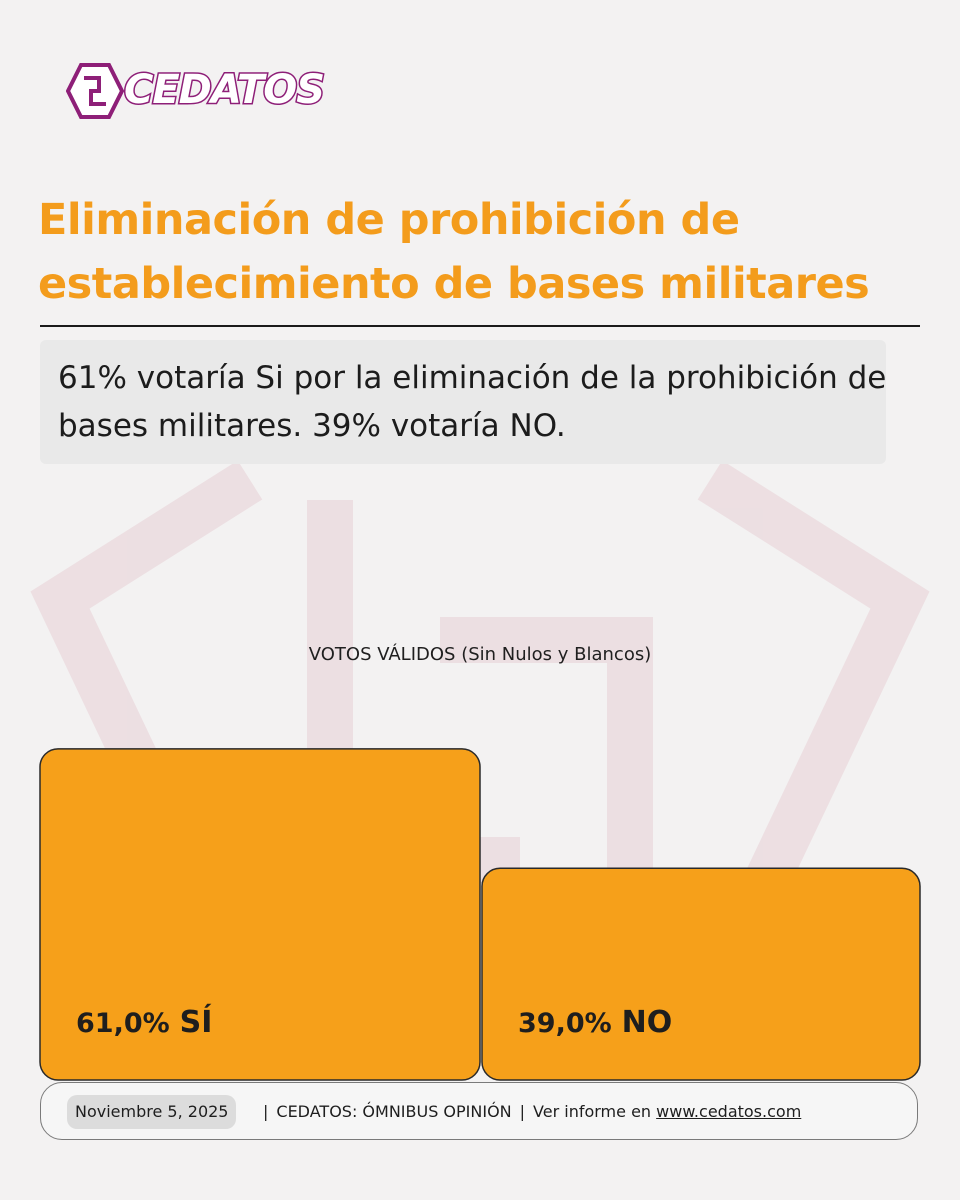 This screenshot has height=1200, width=960. I want to click on category-label: SÍ, so click(196, 1022).